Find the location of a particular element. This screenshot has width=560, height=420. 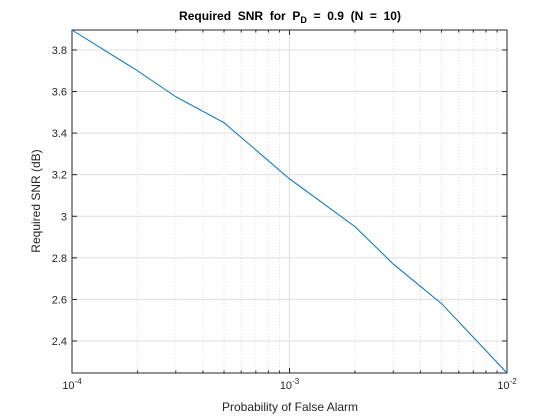

title-main: Required SNR for P is located at coordinates (239, 16).